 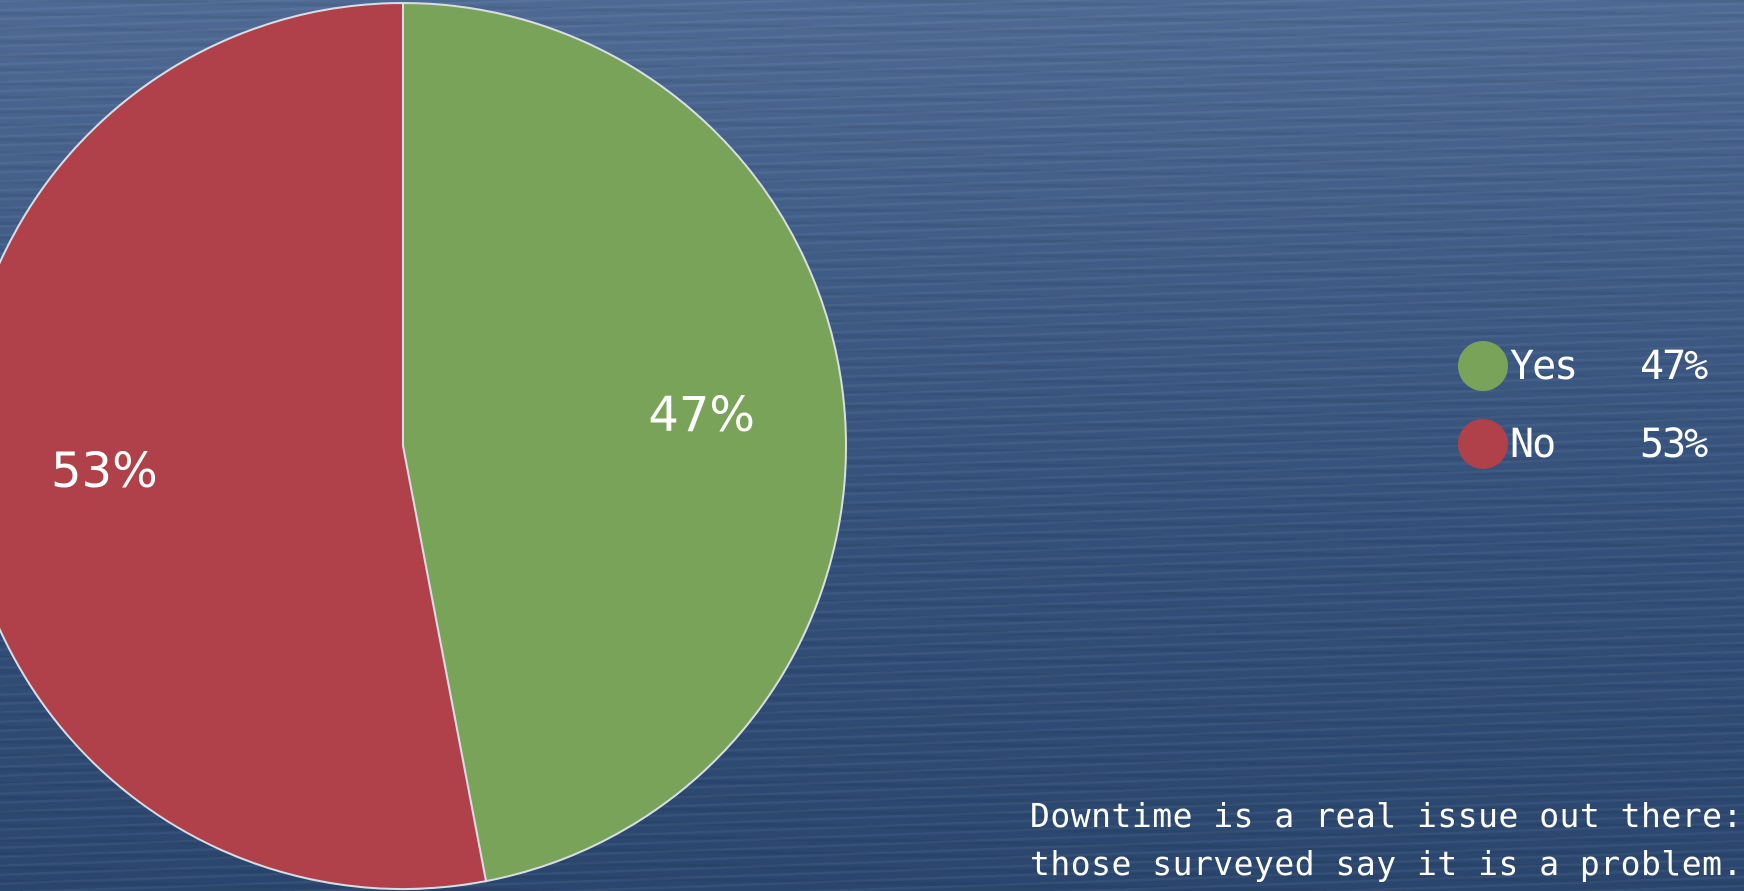 I want to click on chart-legend: Yes 47% No 53%, so click(x=1583, y=420).